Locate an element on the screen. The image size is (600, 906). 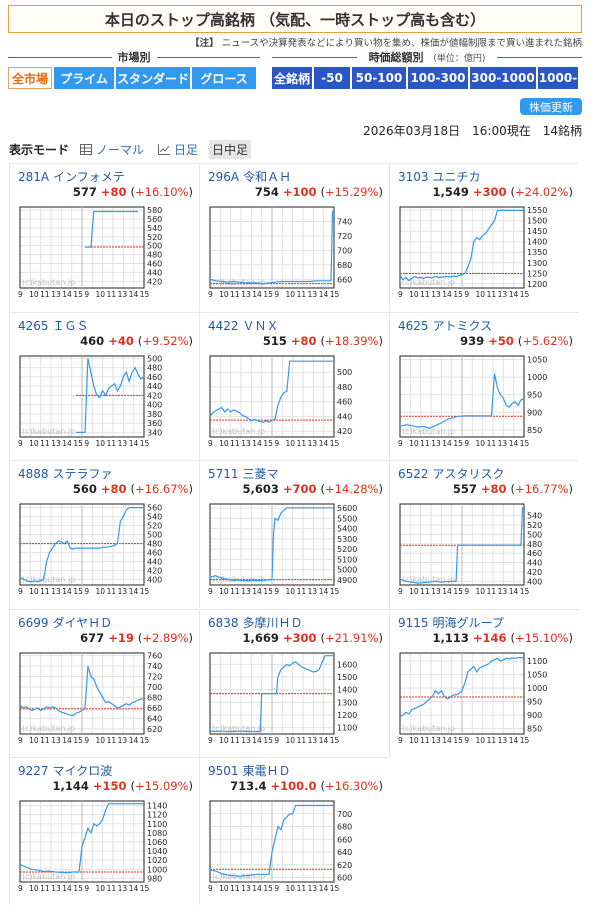
y-tick-label: 480 is located at coordinates (154, 544).